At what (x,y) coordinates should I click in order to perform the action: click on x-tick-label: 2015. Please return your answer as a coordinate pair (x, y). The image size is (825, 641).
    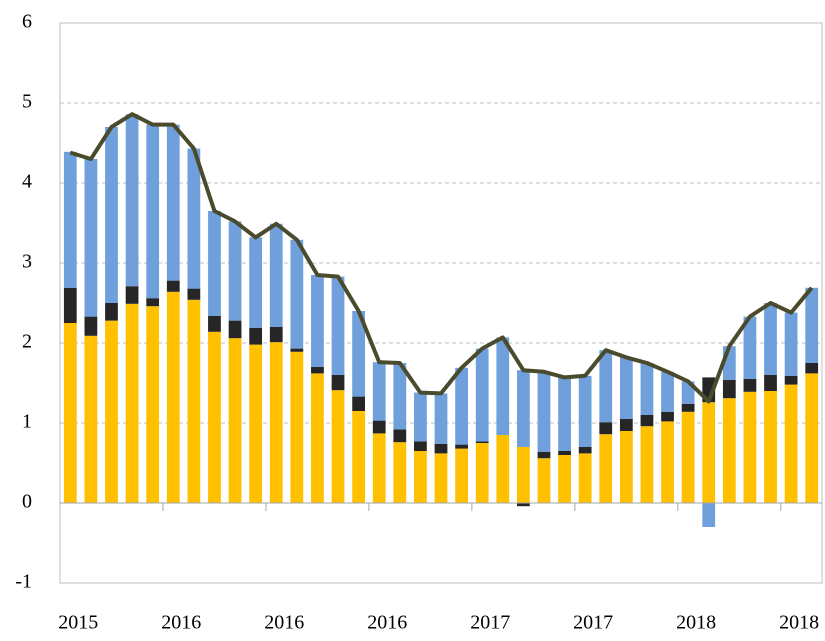
    Looking at the image, I should click on (78, 623).